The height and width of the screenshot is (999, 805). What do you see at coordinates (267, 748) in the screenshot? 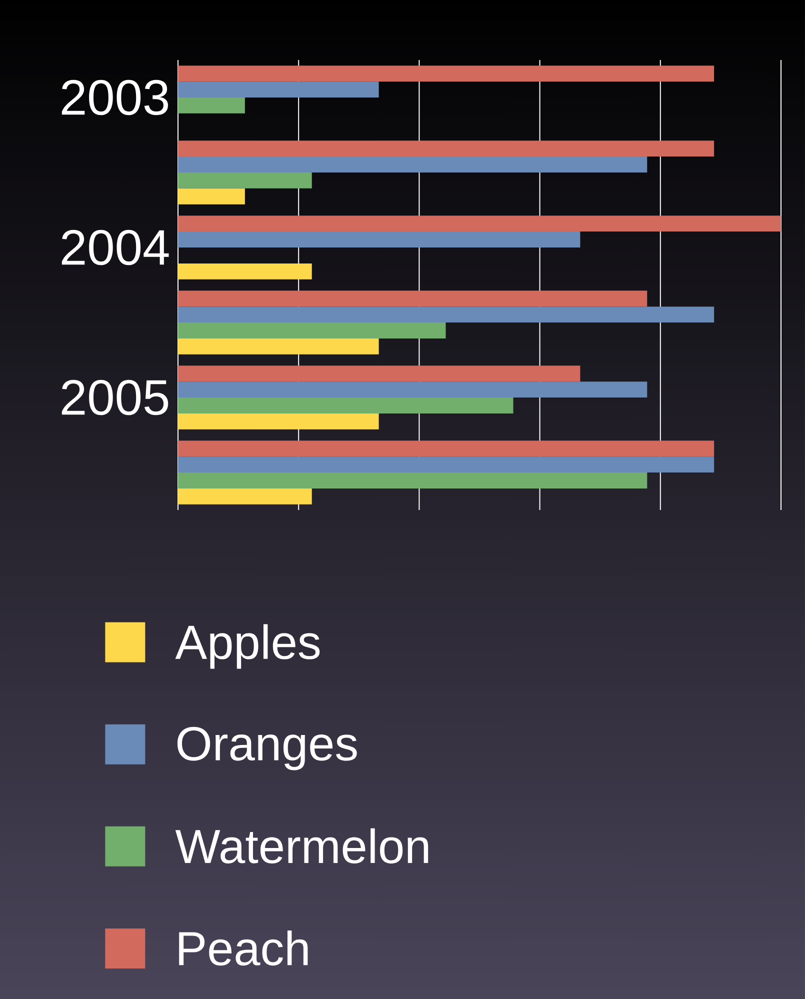
I see `legend-label: Oranges` at bounding box center [267, 748].